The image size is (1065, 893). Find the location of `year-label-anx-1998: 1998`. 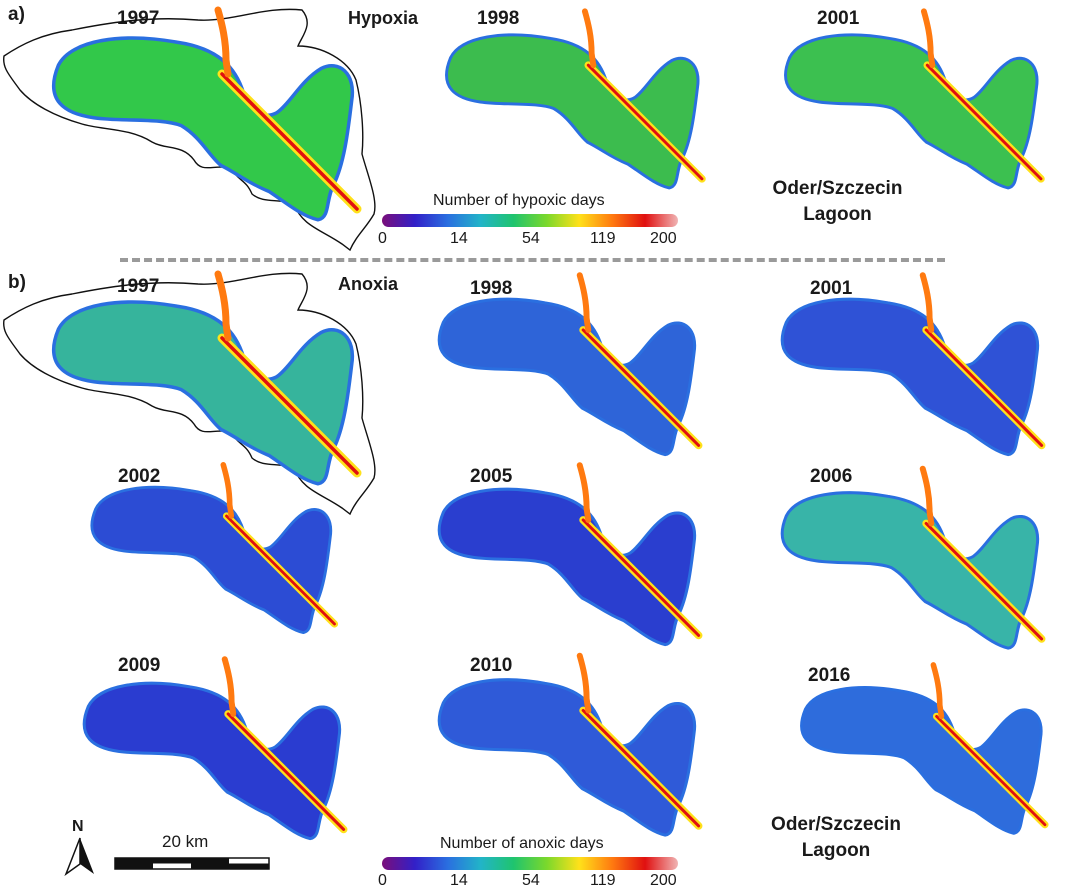

year-label-anx-1998: 1998 is located at coordinates (491, 288).